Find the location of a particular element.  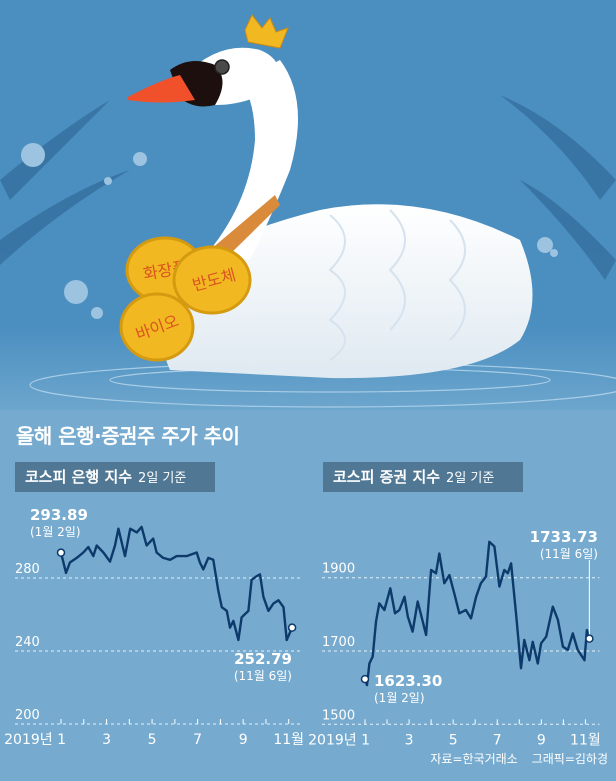

securities-chart-subtitle: 2일 기준 is located at coordinates (470, 478).